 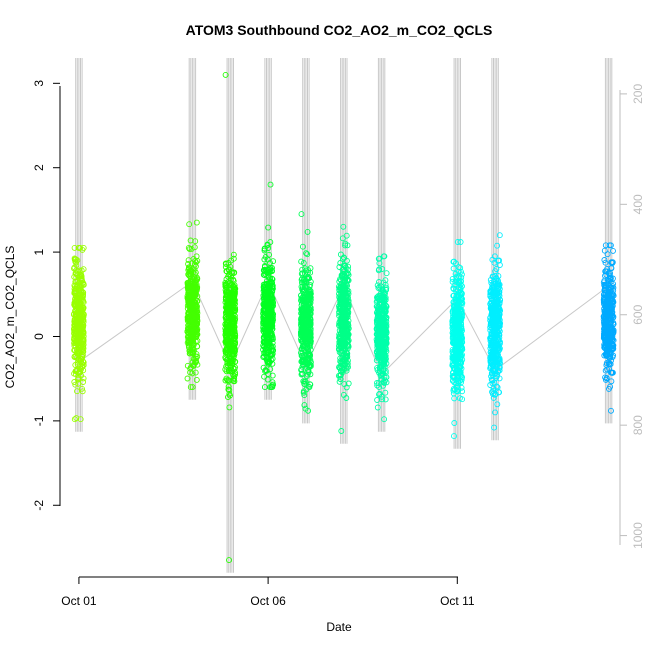 What do you see at coordinates (268, 592) in the screenshot?
I see `x-axis-ticks: Oct 01 Oct 06 Oct 11` at bounding box center [268, 592].